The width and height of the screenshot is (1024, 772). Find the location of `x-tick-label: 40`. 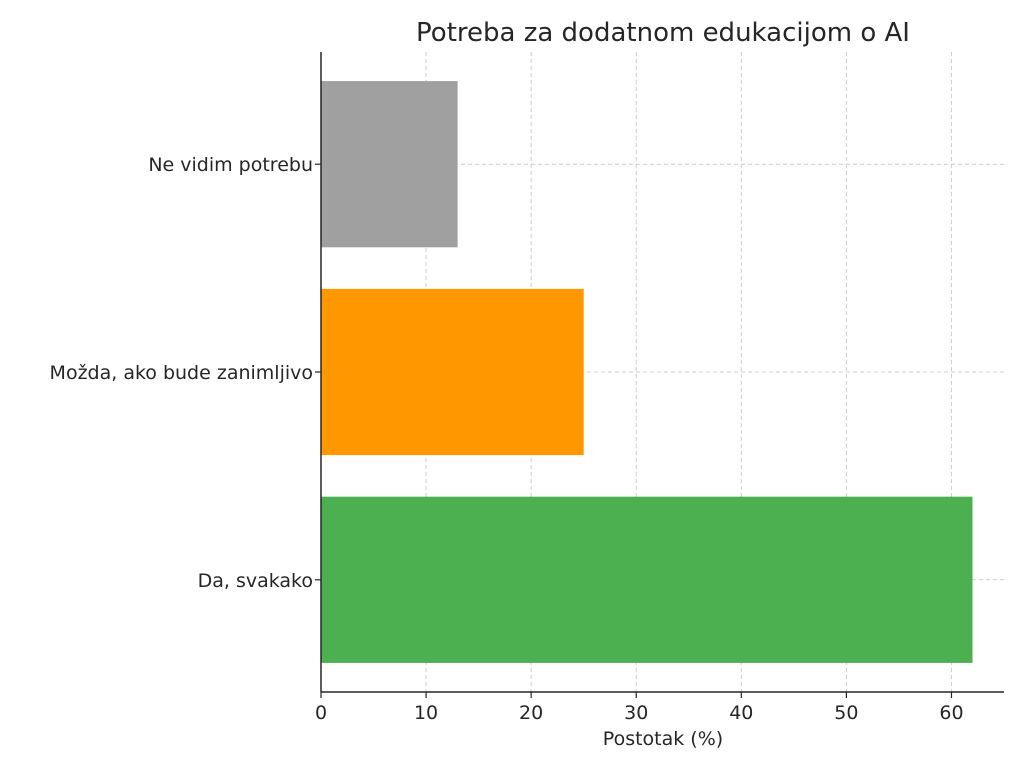

x-tick-label: 40 is located at coordinates (741, 713).